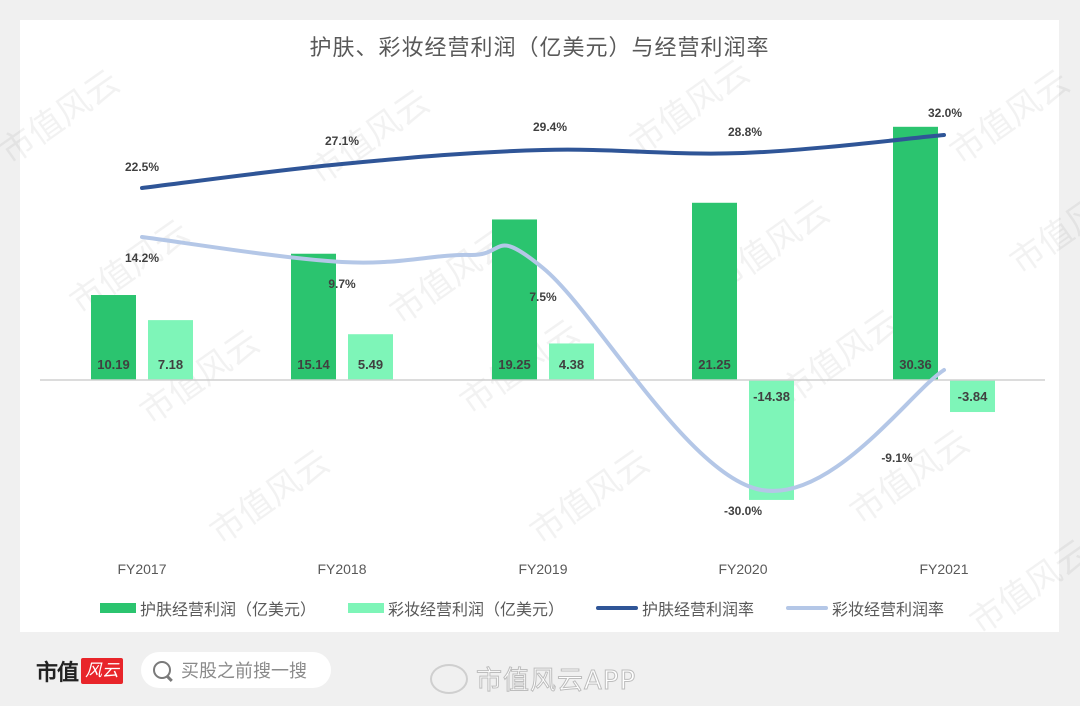 The height and width of the screenshot is (706, 1080). Describe the element at coordinates (244, 671) in the screenshot. I see `search-placeholder: 买股之前搜一搜` at that location.